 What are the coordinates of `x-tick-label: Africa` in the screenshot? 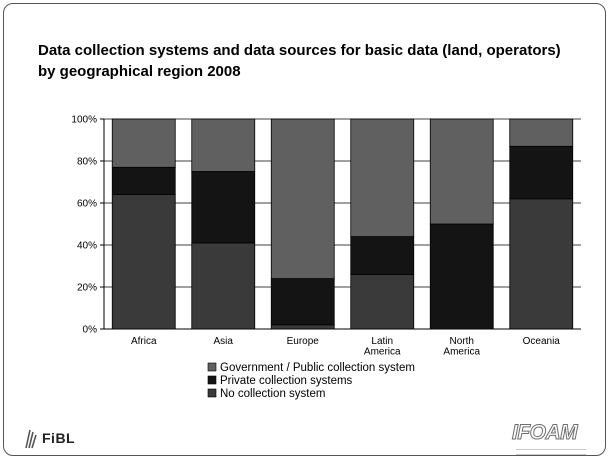 It's located at (144, 341).